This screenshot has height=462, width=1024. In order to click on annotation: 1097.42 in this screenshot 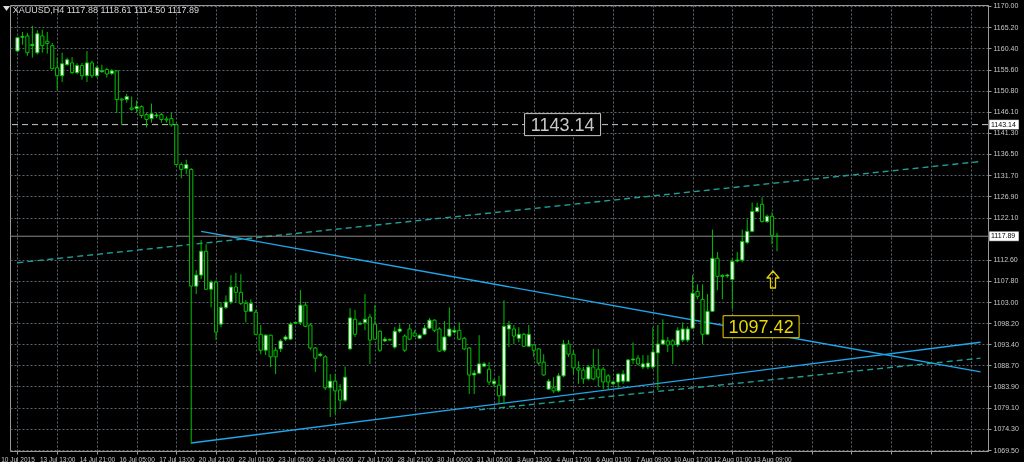, I will do `click(761, 326)`.